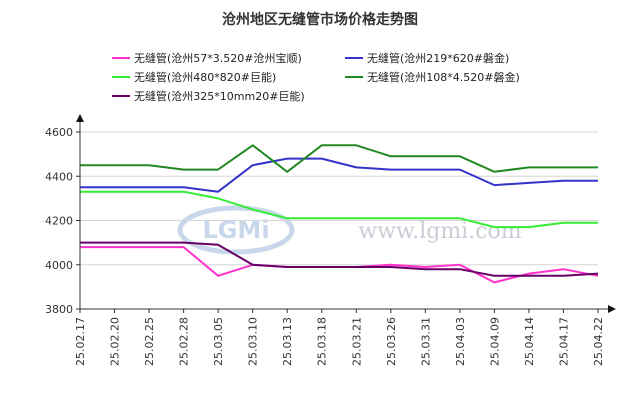 The image size is (640, 412). I want to click on x-tick-label: 25.02.25, so click(149, 341).